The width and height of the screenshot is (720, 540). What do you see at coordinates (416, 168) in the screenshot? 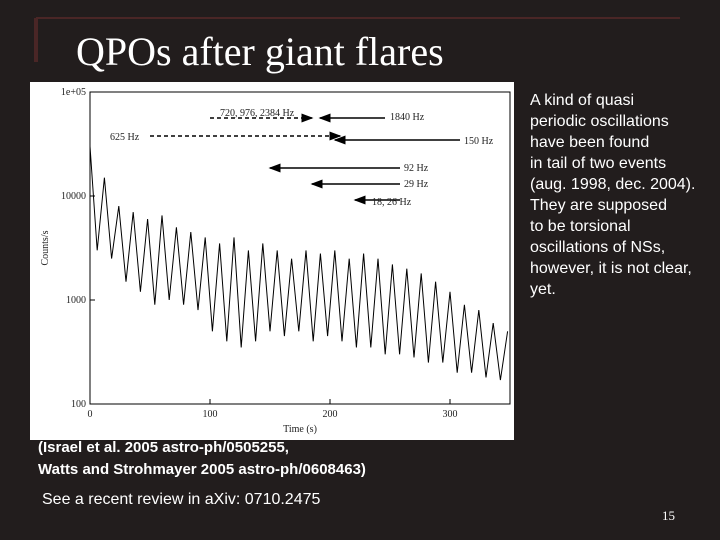
I see `annotation: 92 Hz` at bounding box center [416, 168].